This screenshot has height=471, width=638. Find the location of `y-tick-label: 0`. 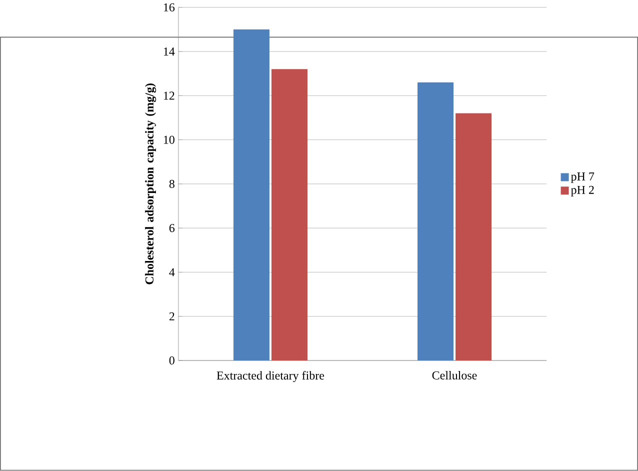

y-tick-label: 0 is located at coordinates (171, 360).